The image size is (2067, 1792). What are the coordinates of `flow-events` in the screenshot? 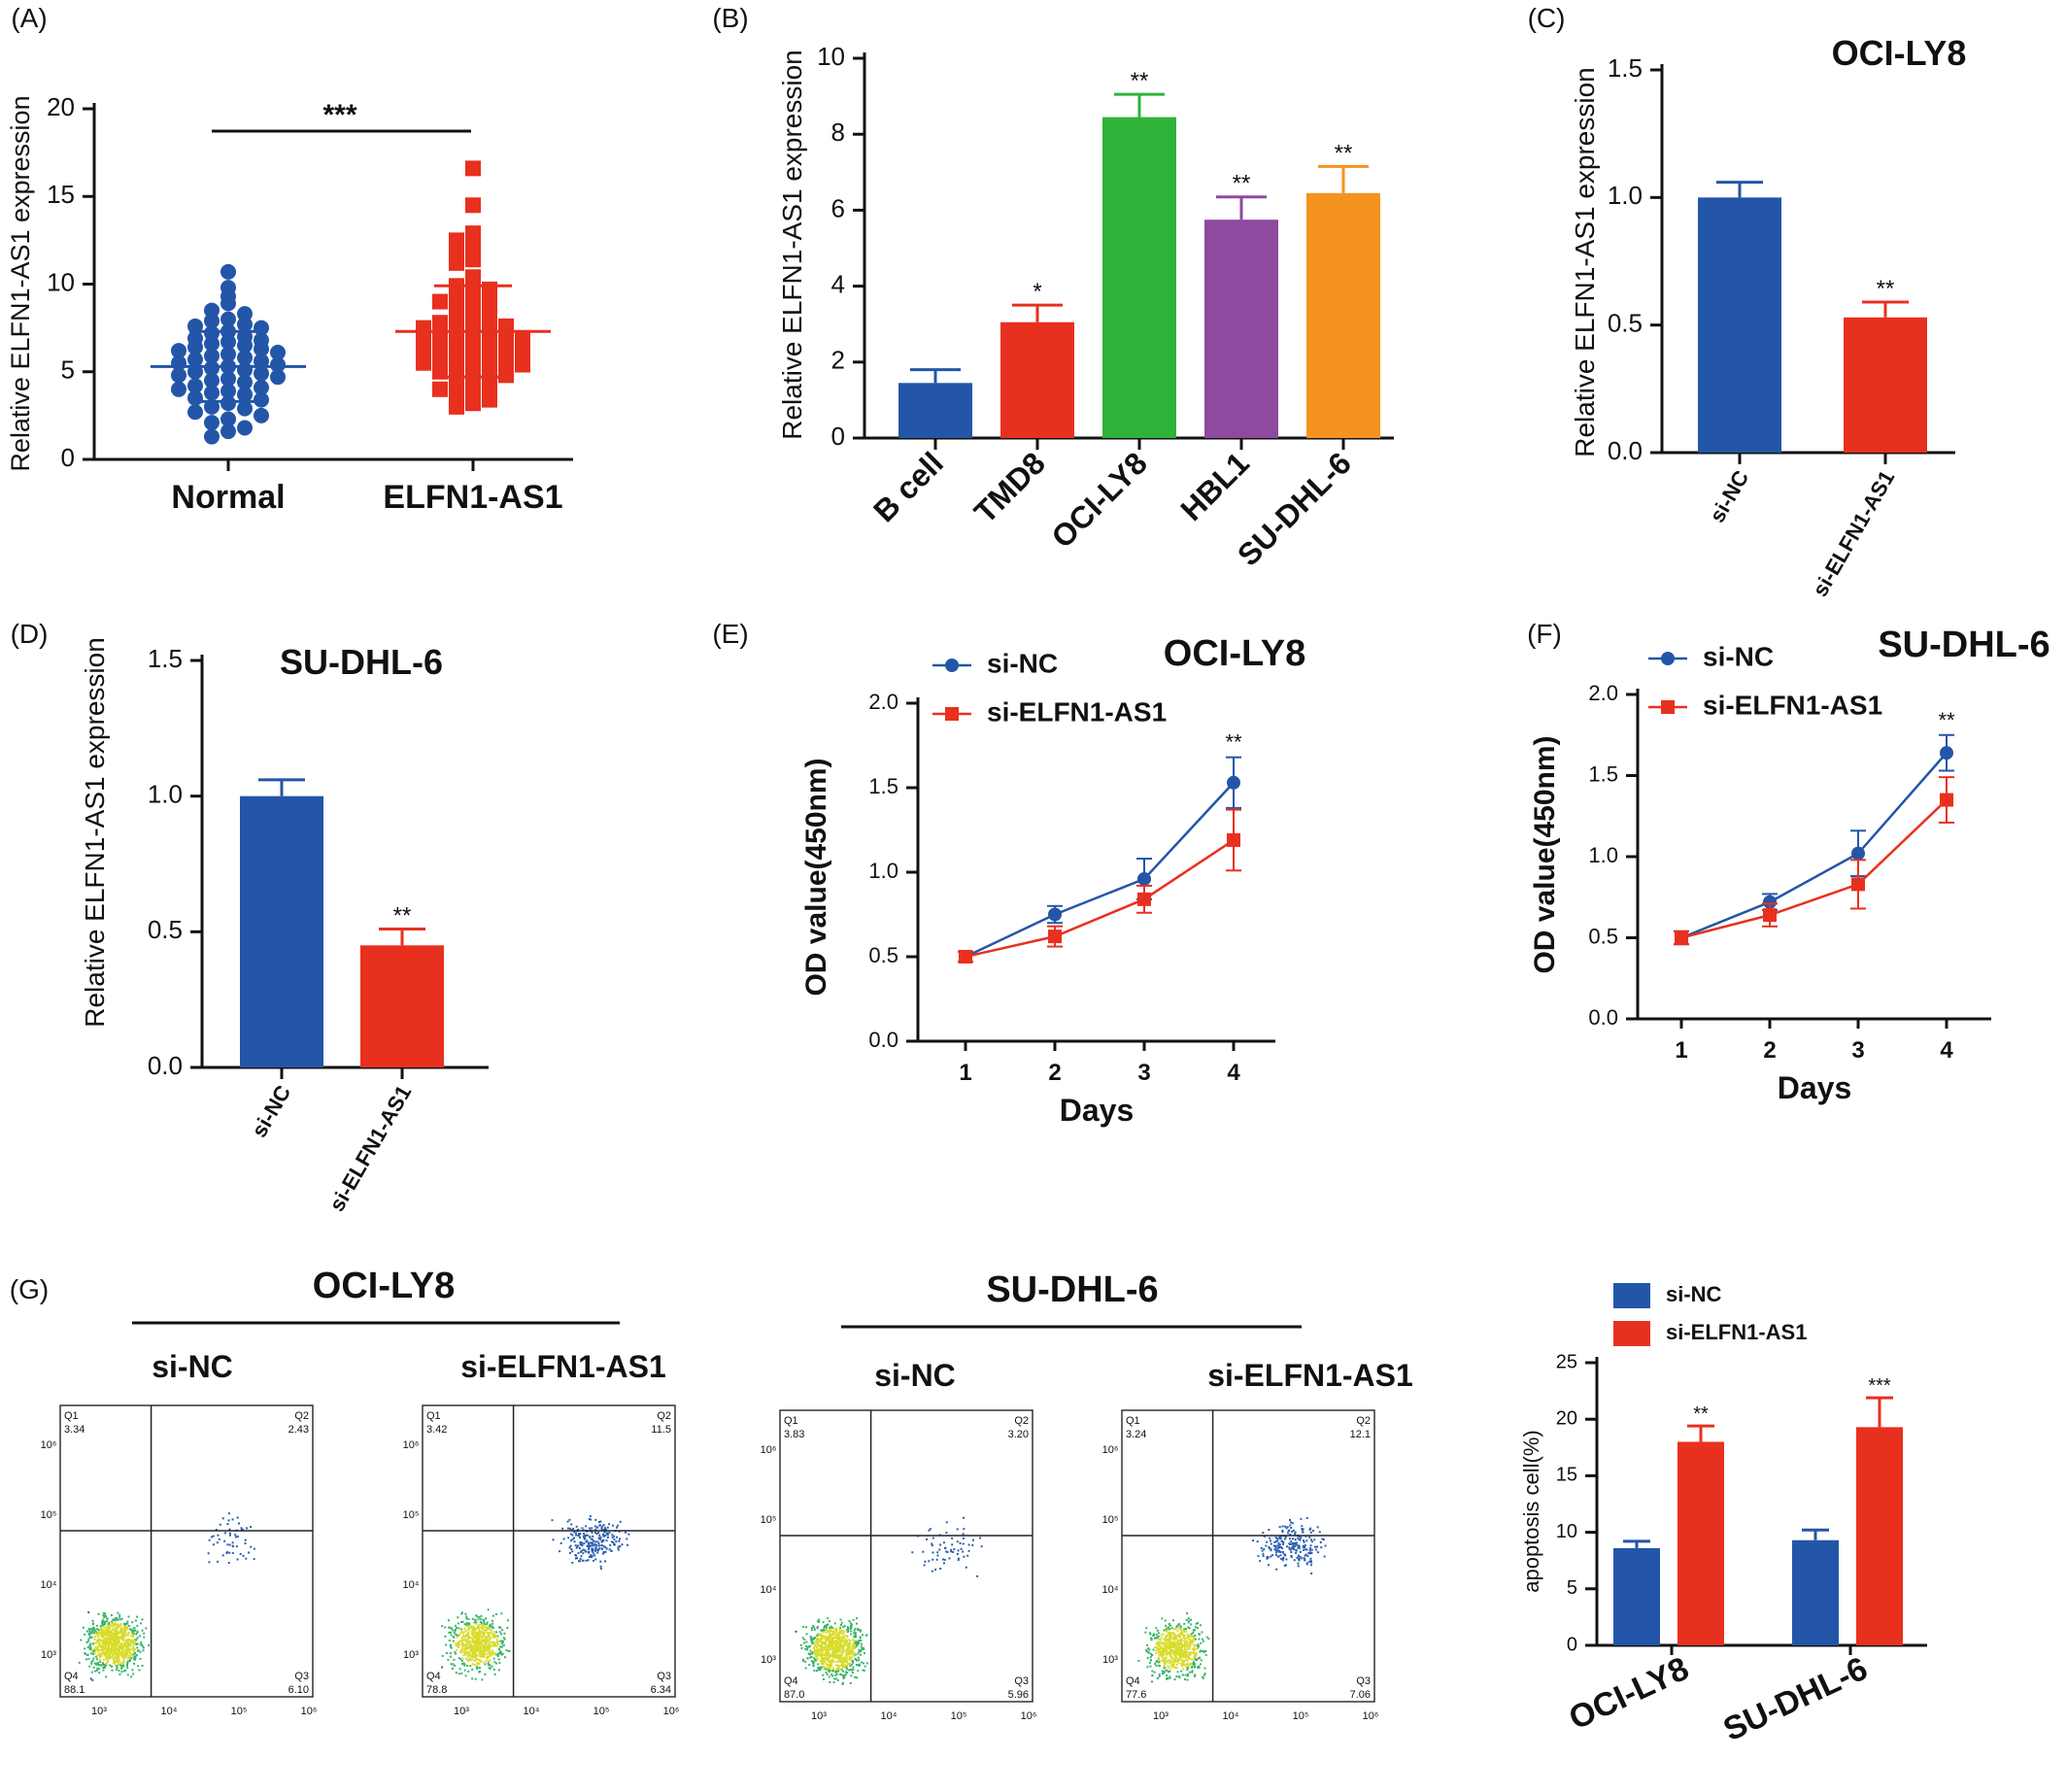 It's located at (166, 1596).